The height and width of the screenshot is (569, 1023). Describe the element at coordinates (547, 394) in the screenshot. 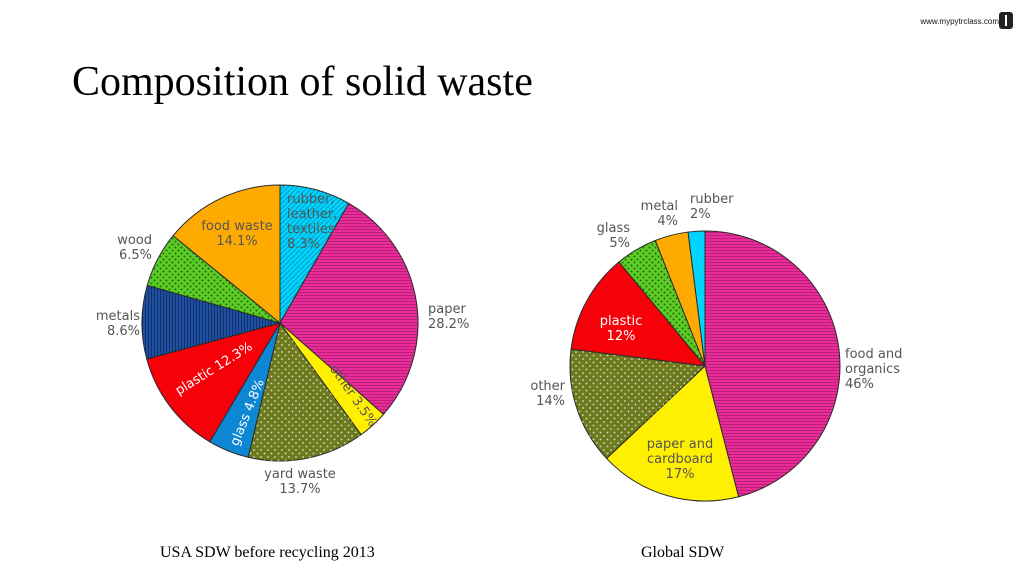

I see `pie-label-other: other 14%` at that location.